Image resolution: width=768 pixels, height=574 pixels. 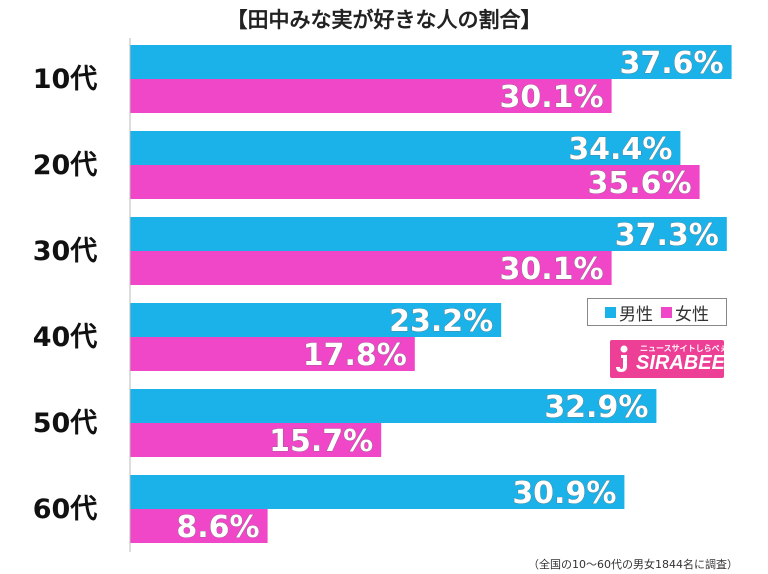 What do you see at coordinates (680, 363) in the screenshot?
I see `logo-text: SIRABEE` at bounding box center [680, 363].